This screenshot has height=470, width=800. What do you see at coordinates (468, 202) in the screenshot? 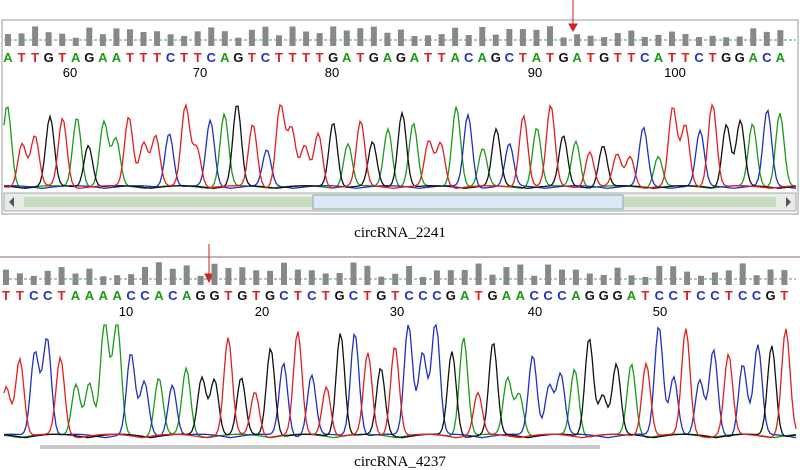
I see `scroll-thumb` at bounding box center [468, 202].